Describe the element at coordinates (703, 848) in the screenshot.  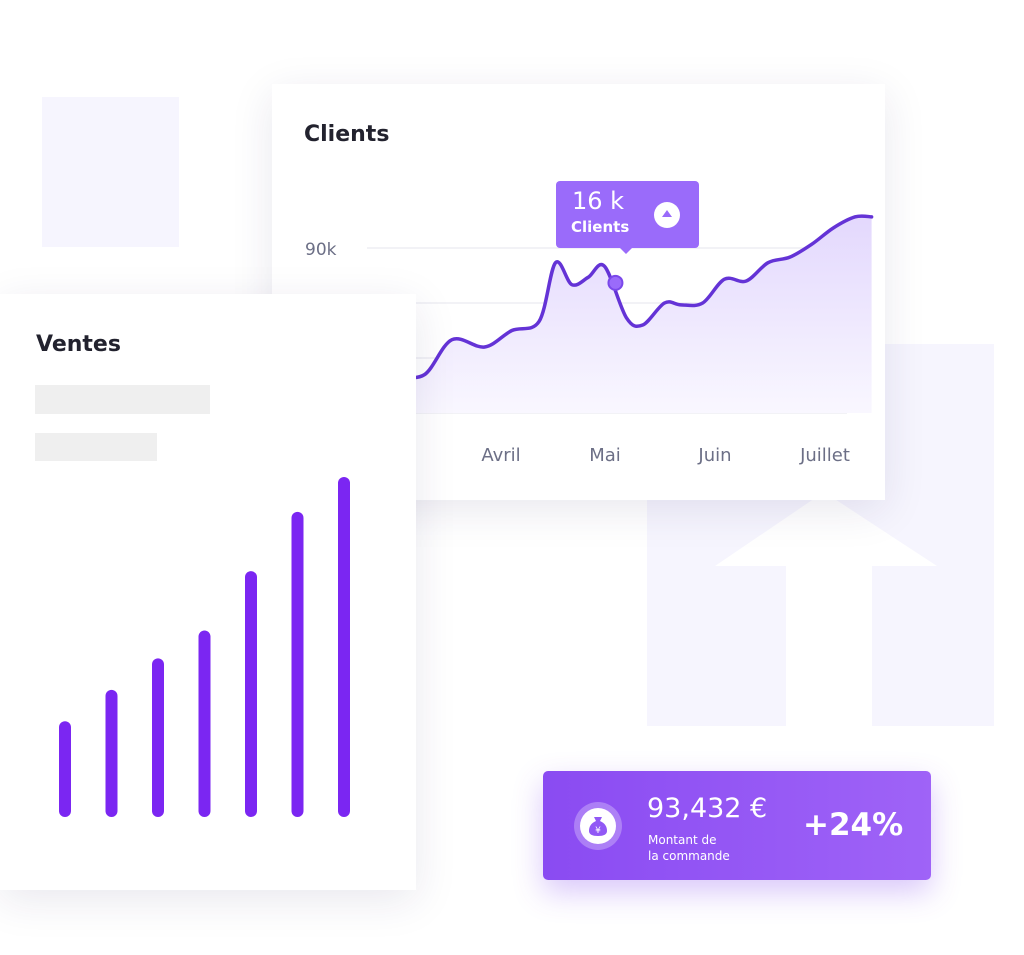
I see `order-amount-label: Montant de la commande` at that location.